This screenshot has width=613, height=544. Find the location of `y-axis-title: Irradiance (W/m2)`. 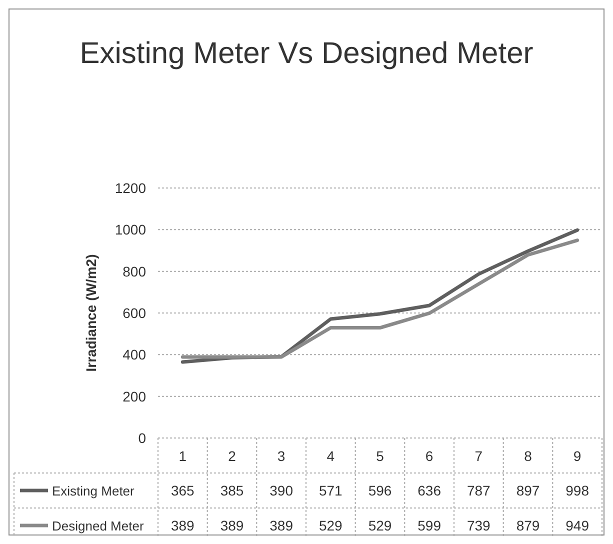

y-axis-title: Irradiance (W/m2) is located at coordinates (91, 313).